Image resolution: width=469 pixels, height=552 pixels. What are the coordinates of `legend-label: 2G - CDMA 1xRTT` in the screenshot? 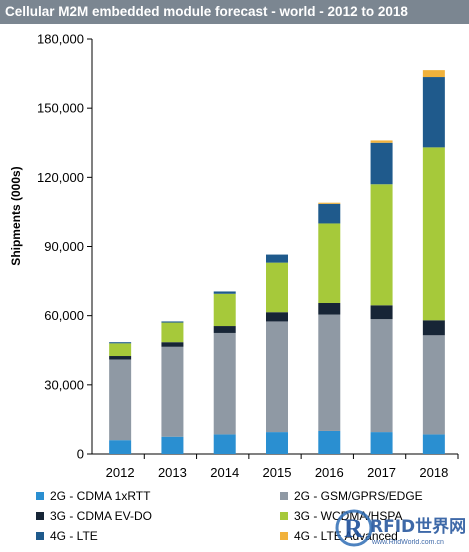 It's located at (100, 496).